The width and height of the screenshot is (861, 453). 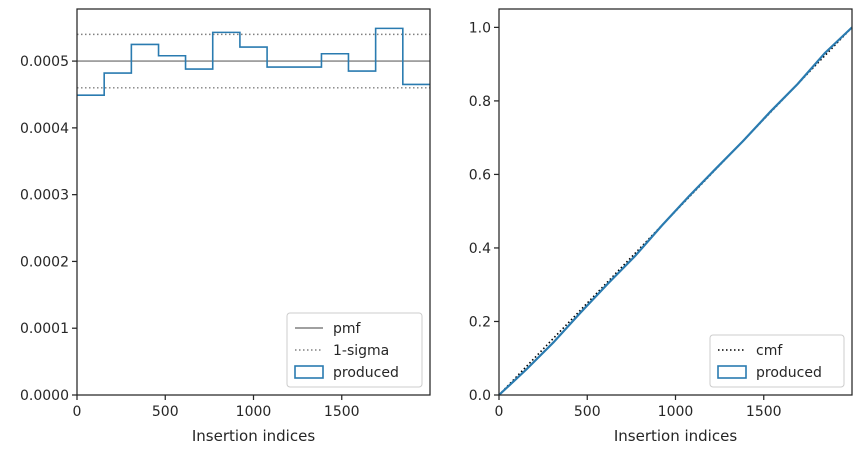 What do you see at coordinates (480, 102) in the screenshot?
I see `right-y-tick-label: 0.8` at bounding box center [480, 102].